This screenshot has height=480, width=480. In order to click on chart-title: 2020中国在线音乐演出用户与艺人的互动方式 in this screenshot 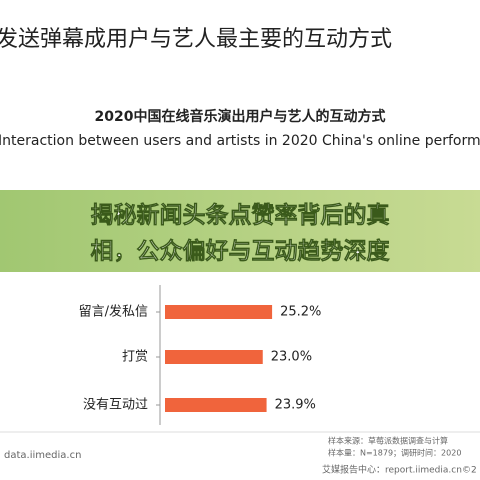, I will do `click(240, 116)`.